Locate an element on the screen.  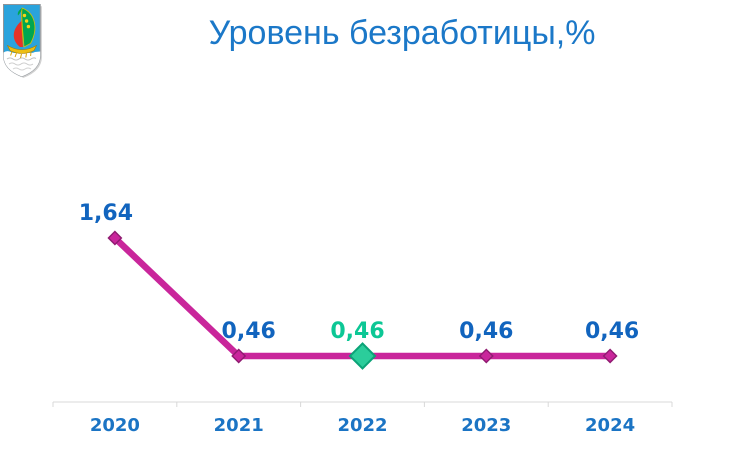
data-label-2020: 1,64 is located at coordinates (106, 213).